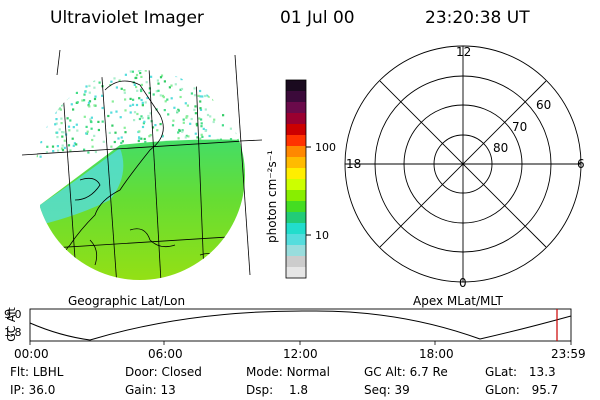  What do you see at coordinates (272, 196) in the screenshot?
I see `colorbar-unit-label: photon cm⁻²s⁻¹` at bounding box center [272, 196].